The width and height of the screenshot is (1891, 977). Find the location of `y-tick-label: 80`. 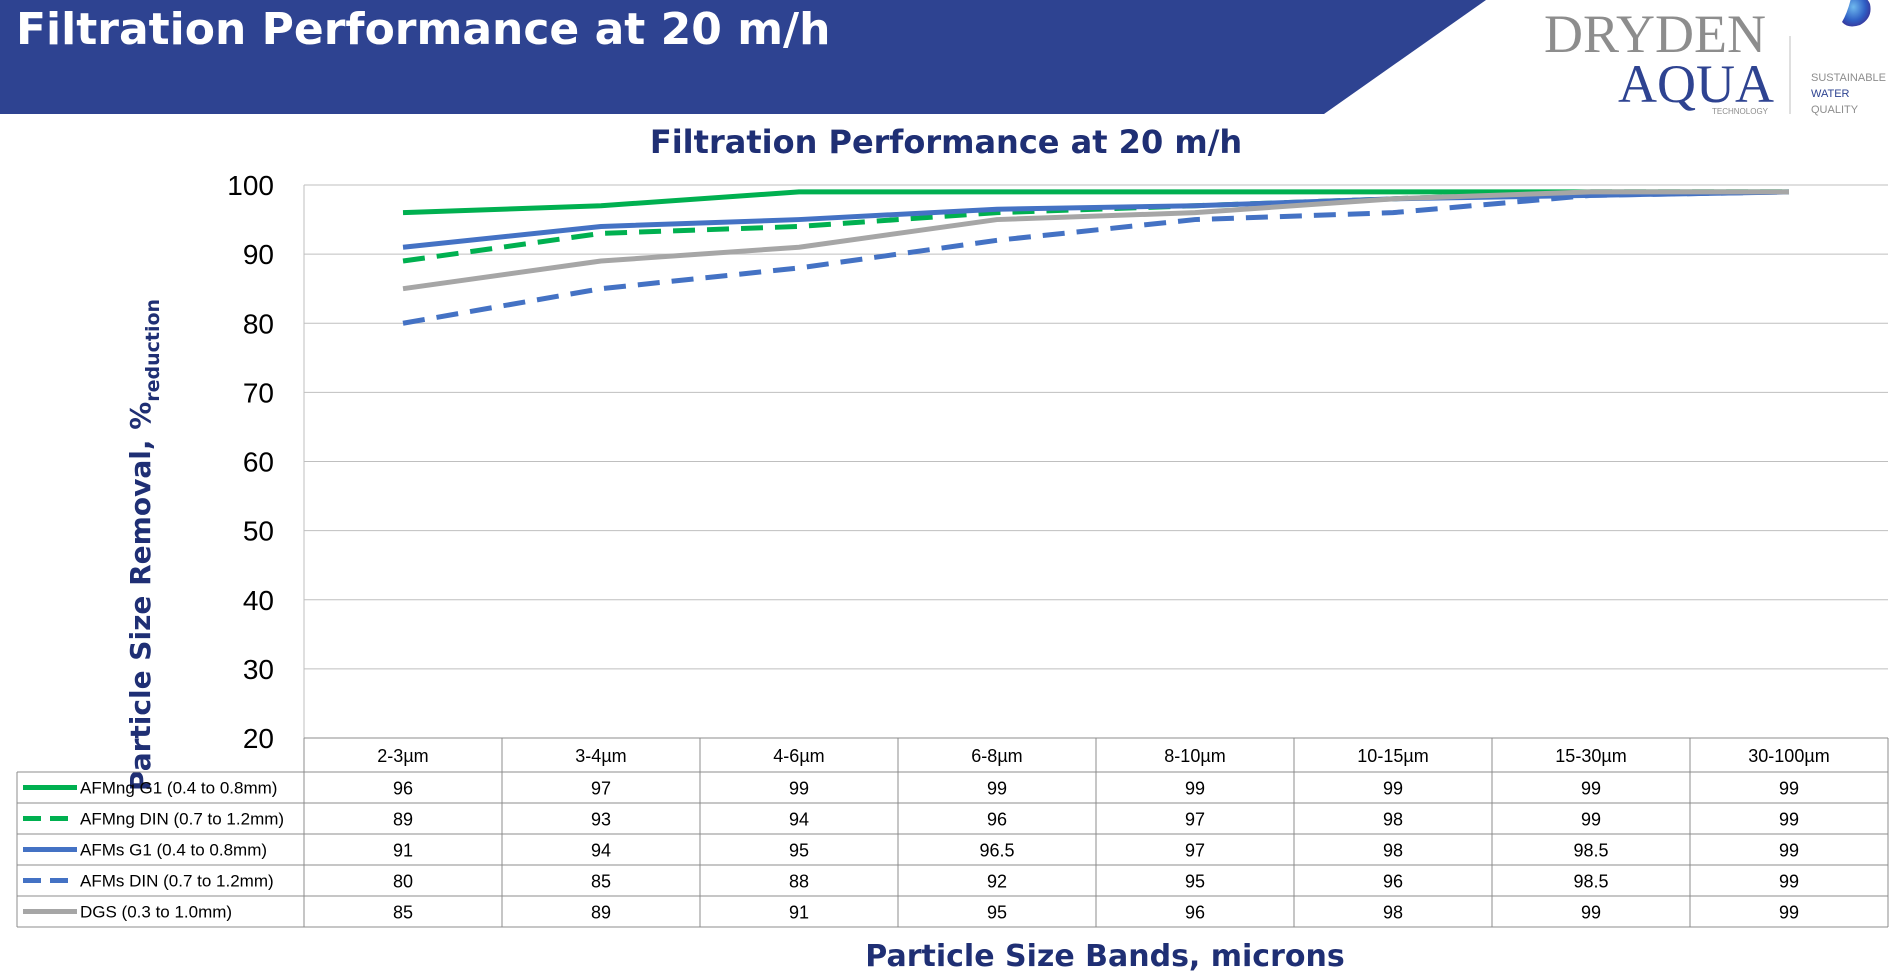

y-tick-label: 80 is located at coordinates (258, 323).